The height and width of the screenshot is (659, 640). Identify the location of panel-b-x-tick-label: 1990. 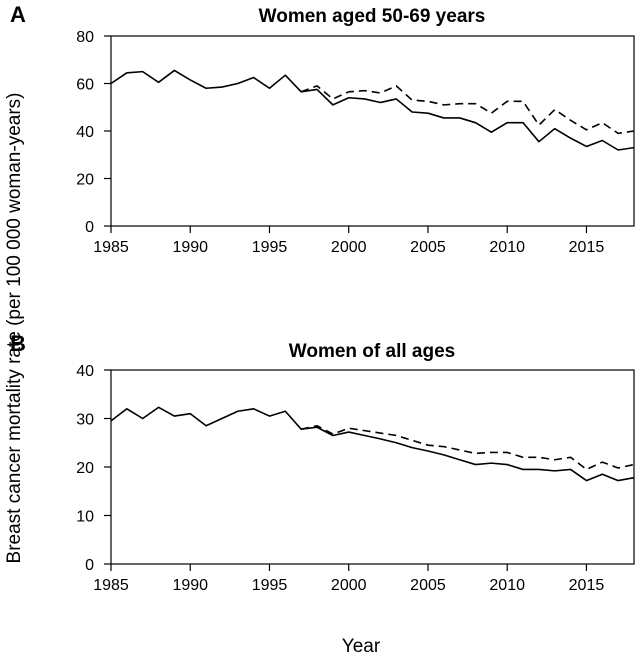
(190, 585).